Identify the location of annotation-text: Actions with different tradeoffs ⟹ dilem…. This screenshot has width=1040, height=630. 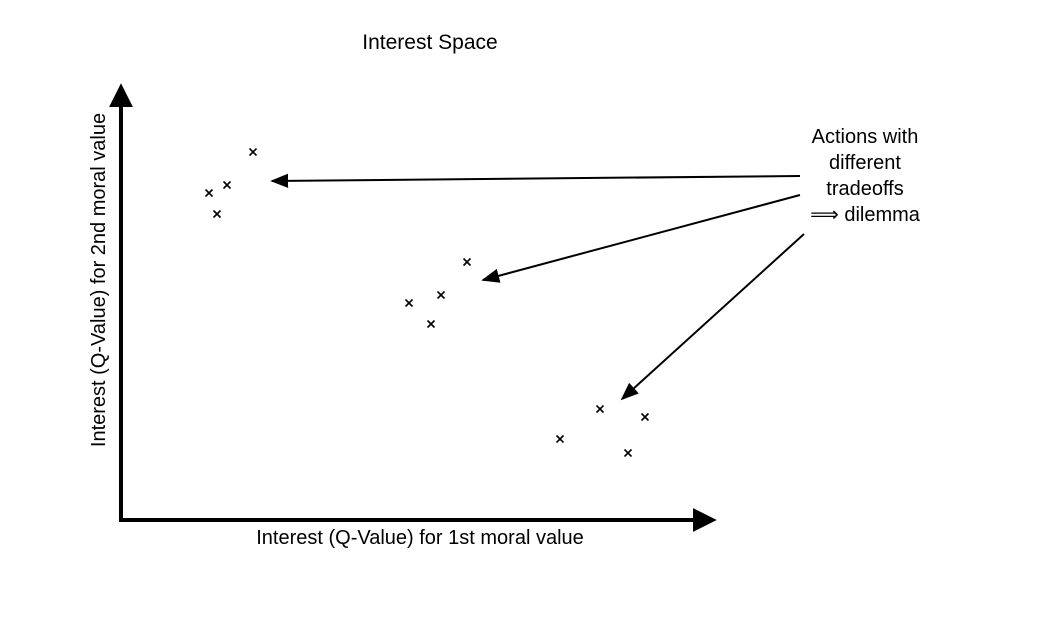
(865, 176).